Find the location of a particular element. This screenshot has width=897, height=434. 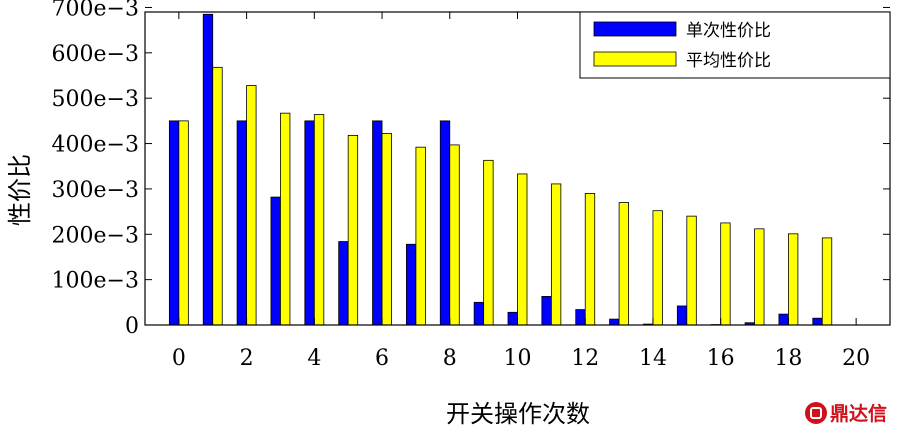

x-tick-label-4: 4 is located at coordinates (314, 358).